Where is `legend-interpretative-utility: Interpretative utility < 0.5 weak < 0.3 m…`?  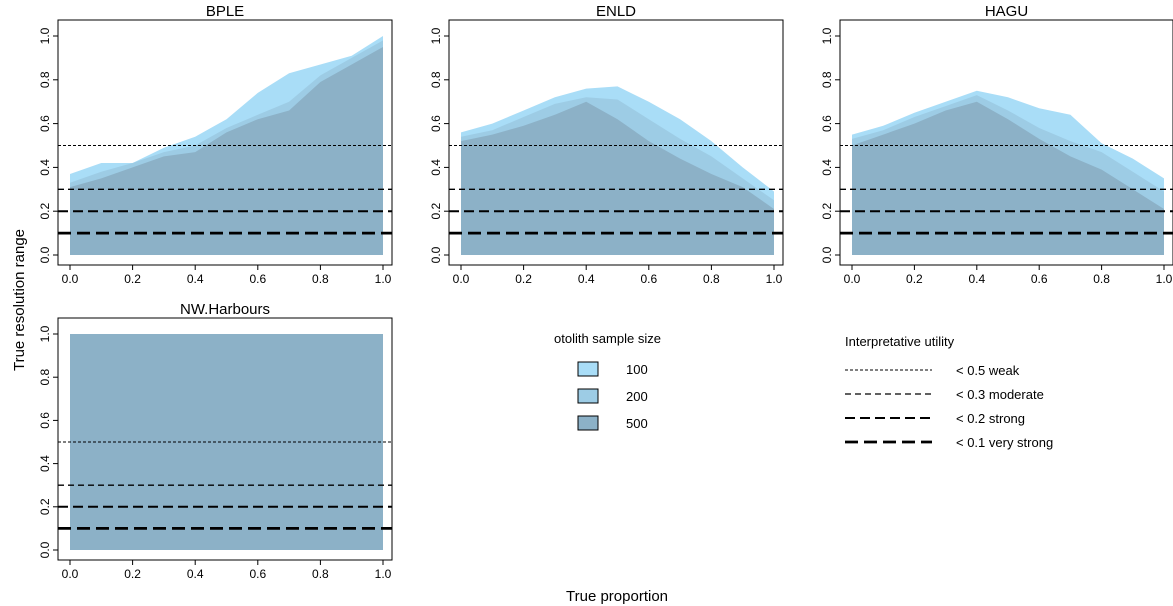
legend-interpretative-utility: Interpretative utility < 0.5 weak < 0.3 m… is located at coordinates (949, 392).